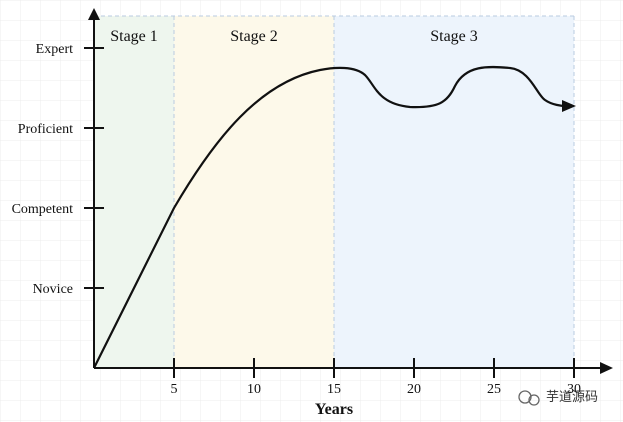 Image resolution: width=623 pixels, height=422 pixels. I want to click on watermark: 芋道源码, so click(558, 398).